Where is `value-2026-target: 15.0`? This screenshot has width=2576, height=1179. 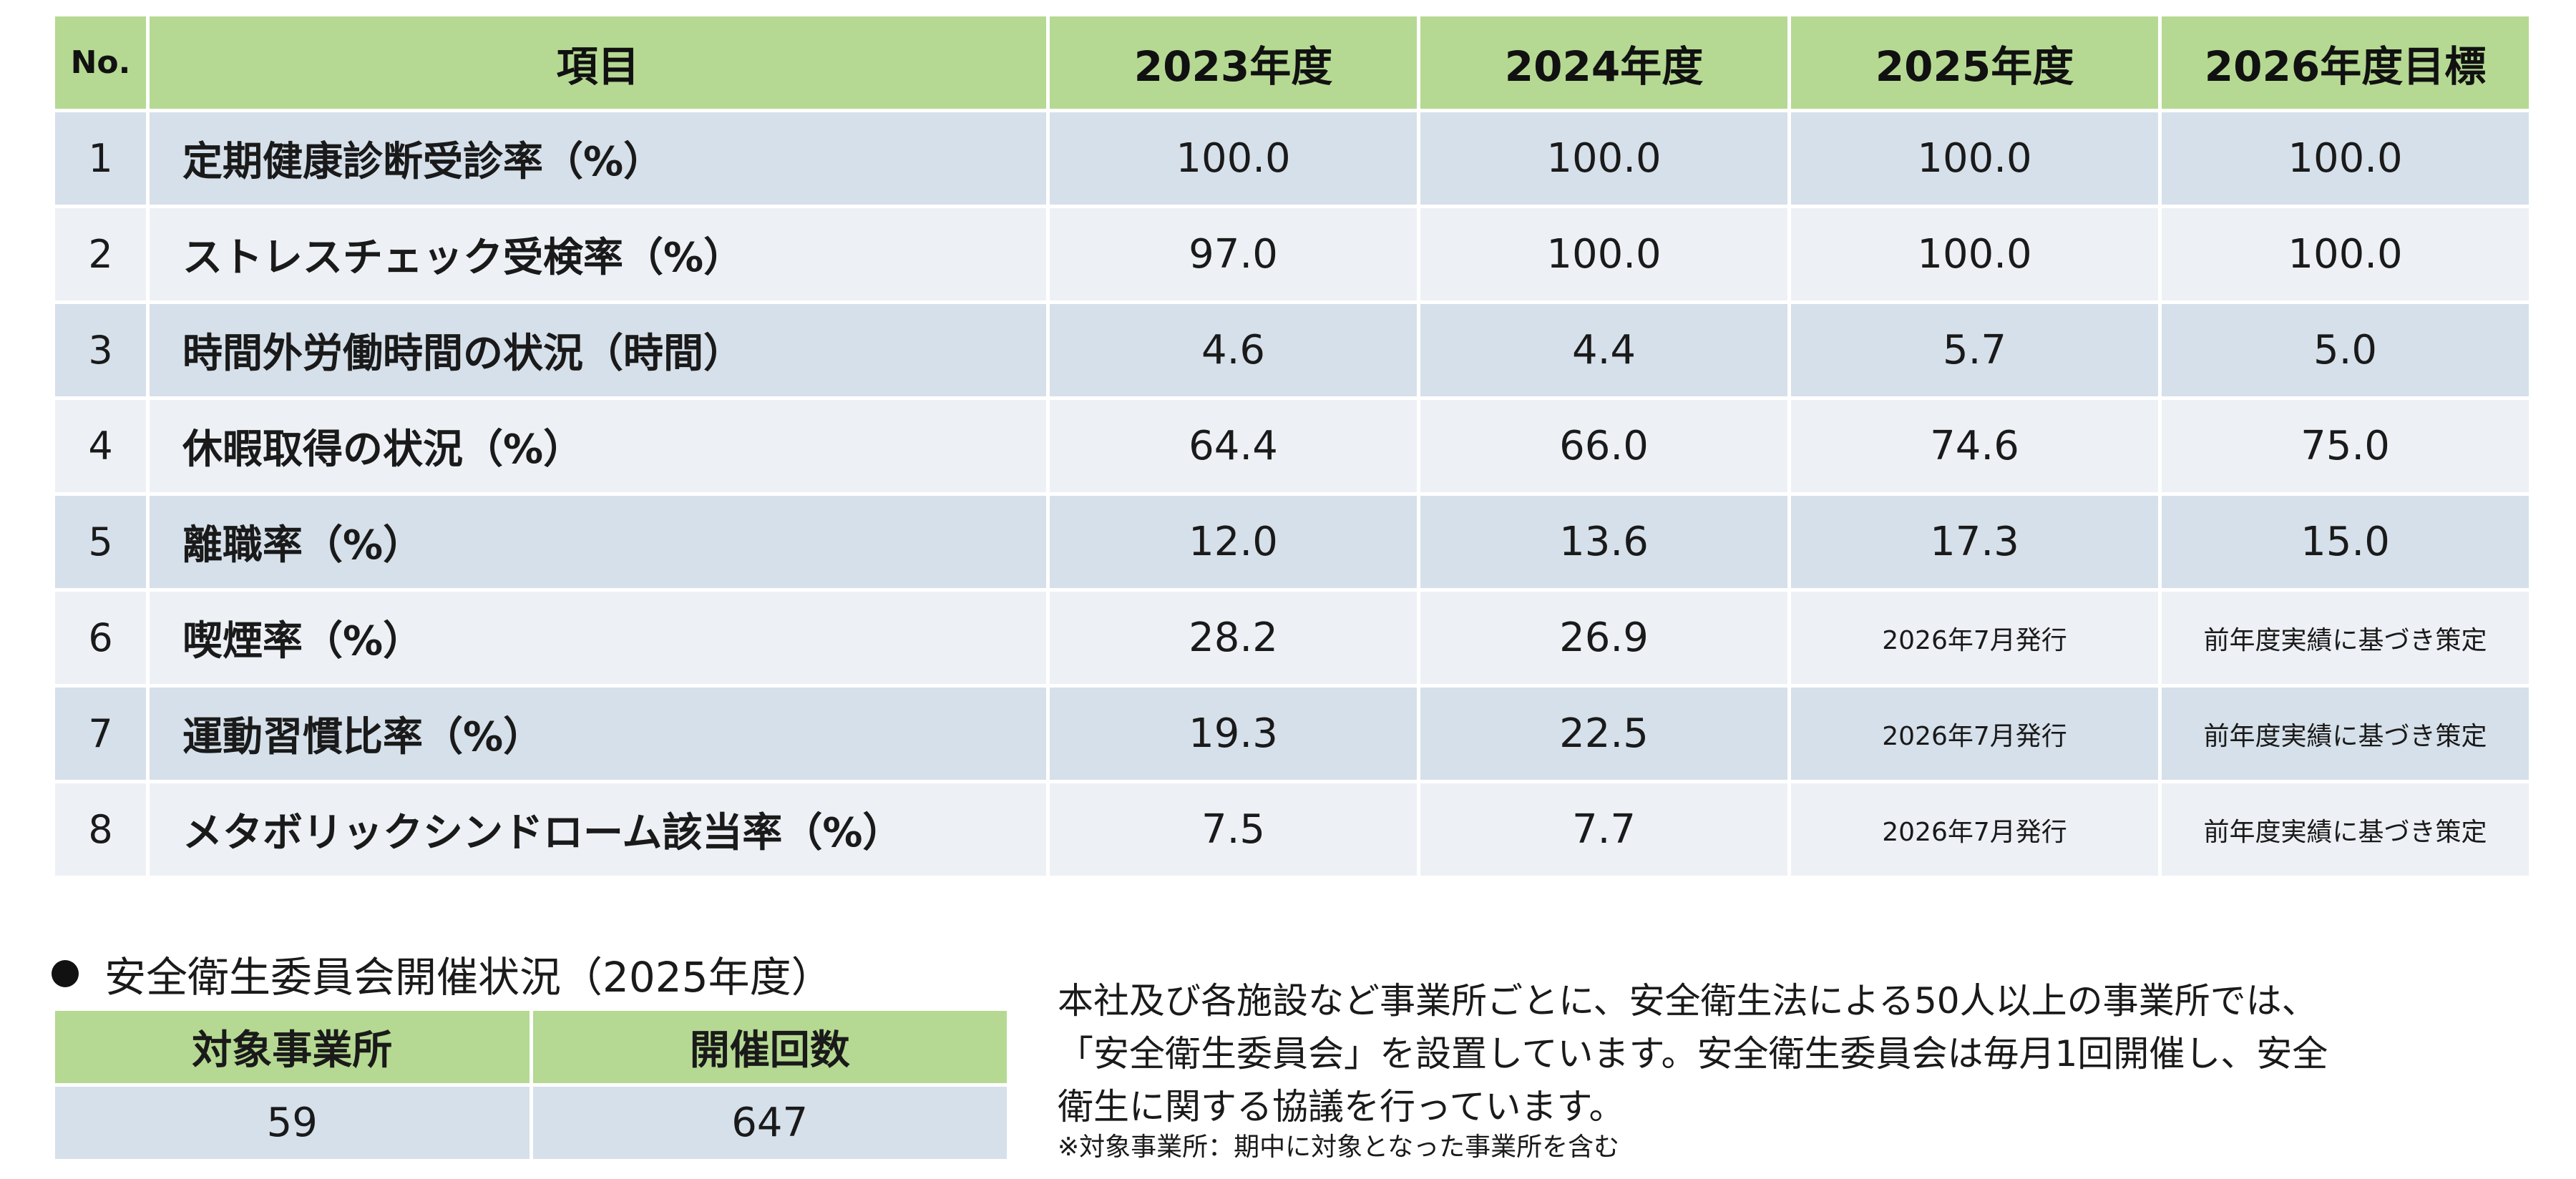 value-2026-target: 15.0 is located at coordinates (2345, 542).